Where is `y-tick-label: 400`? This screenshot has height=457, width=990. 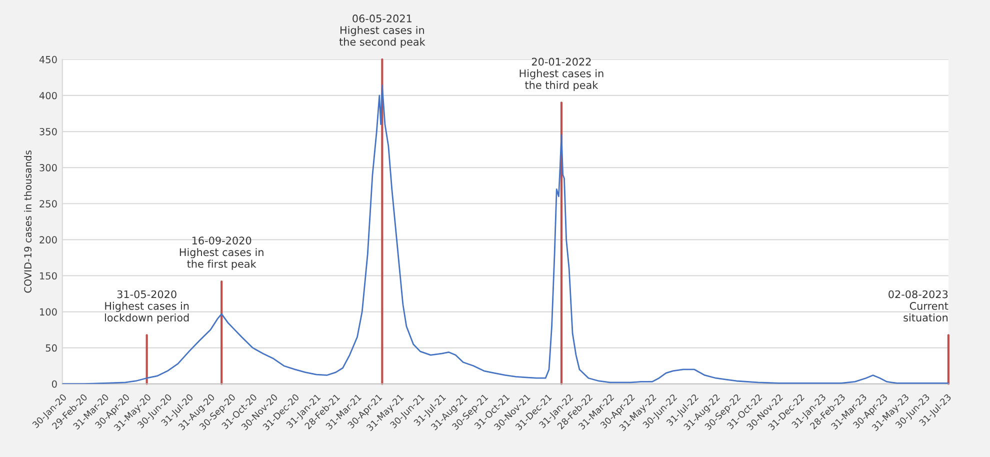 y-tick-label: 400 is located at coordinates (48, 96).